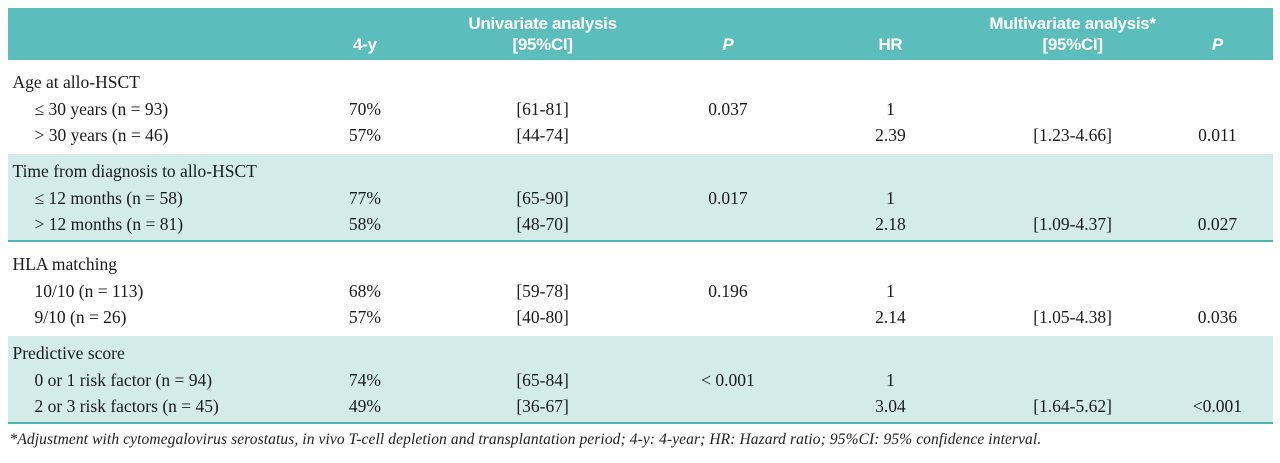 The height and width of the screenshot is (463, 1280). I want to click on cell-p-univariate: 0.196, so click(728, 290).